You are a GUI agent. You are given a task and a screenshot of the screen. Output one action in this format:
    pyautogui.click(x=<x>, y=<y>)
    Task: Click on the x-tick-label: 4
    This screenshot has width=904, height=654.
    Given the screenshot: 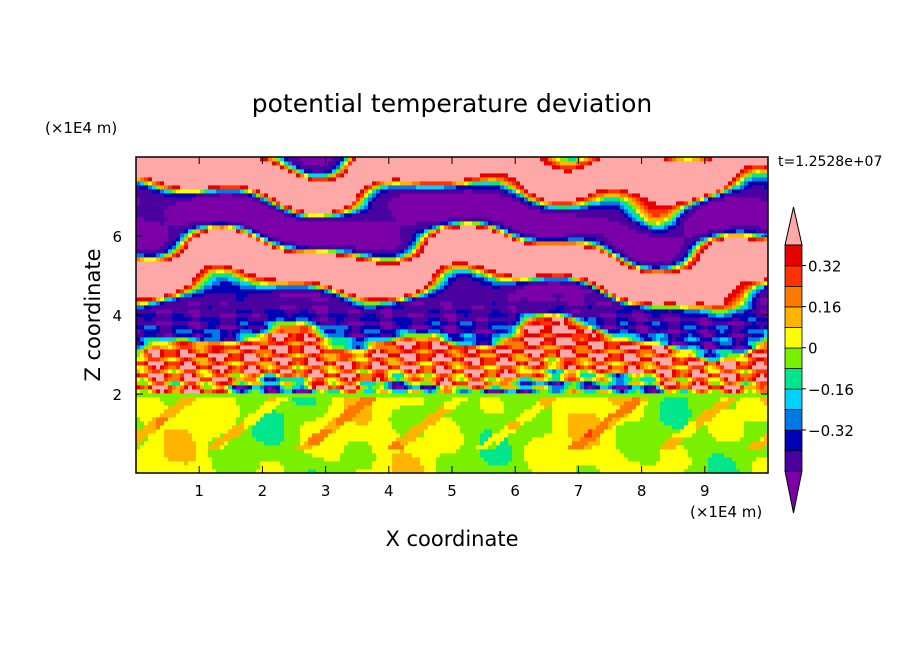 What is the action you would take?
    pyautogui.click(x=389, y=491)
    